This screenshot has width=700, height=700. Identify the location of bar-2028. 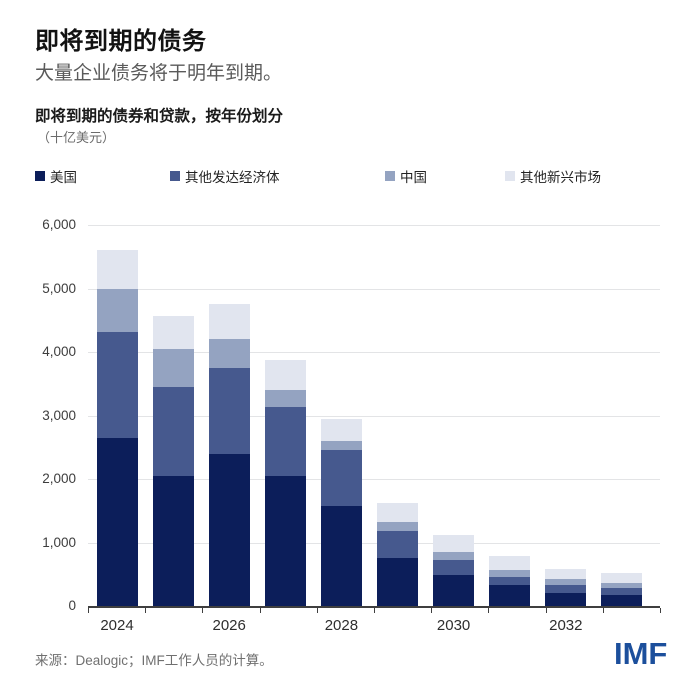
(341, 512).